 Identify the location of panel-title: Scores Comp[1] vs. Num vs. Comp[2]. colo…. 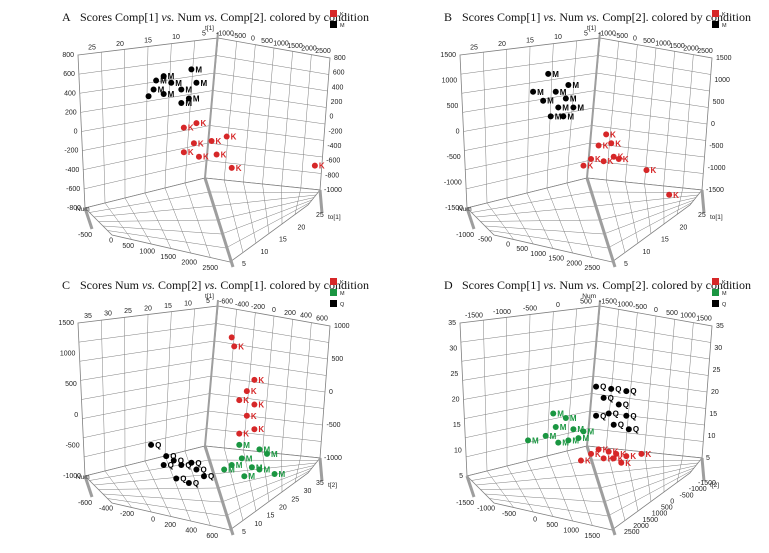
(606, 285).